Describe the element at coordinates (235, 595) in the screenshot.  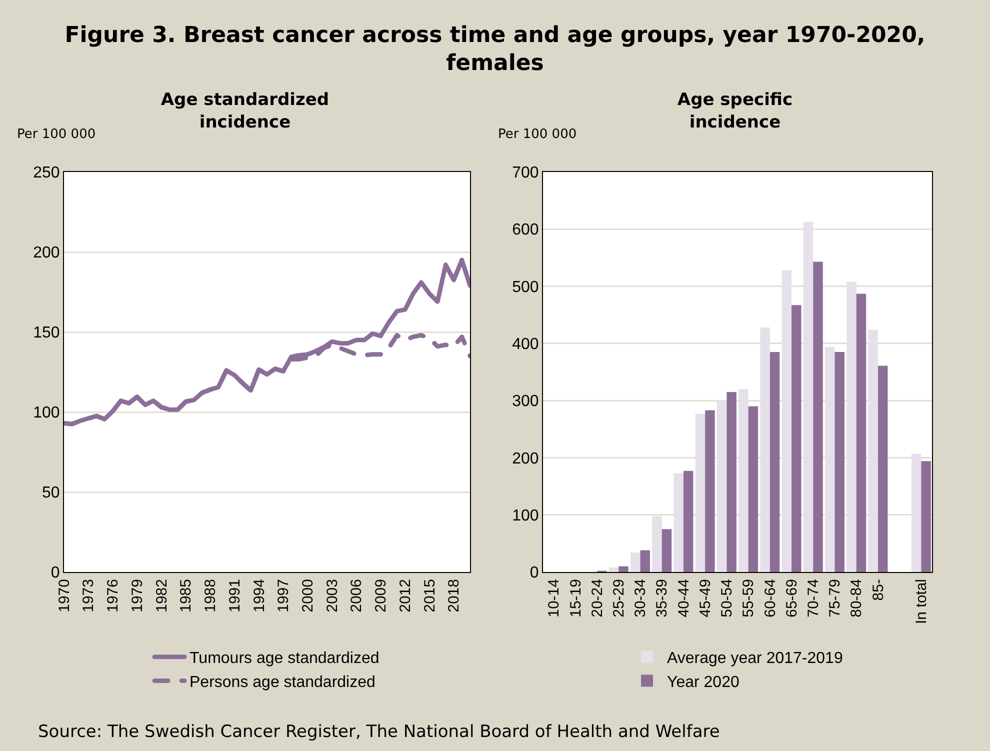
I see `x-tick-label: 1991` at that location.